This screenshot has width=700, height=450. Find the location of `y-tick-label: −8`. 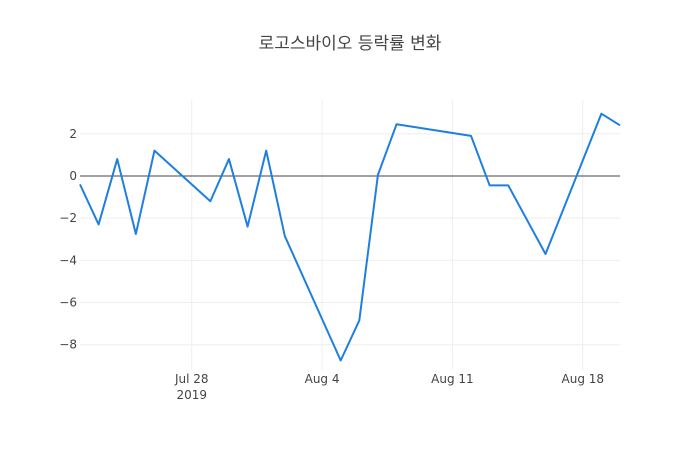

y-tick-label: −8 is located at coordinates (68, 345).